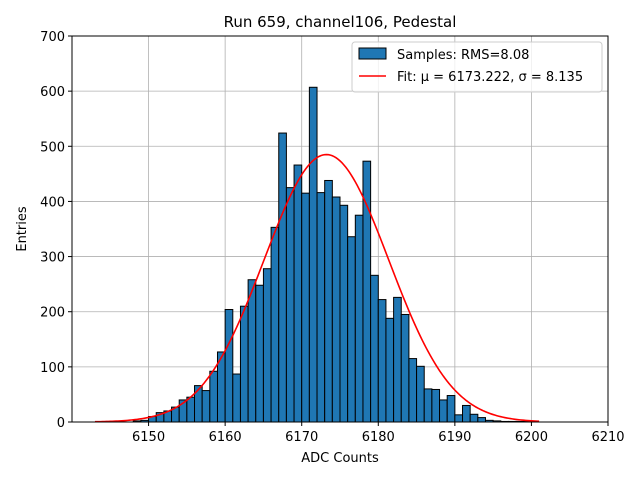  What do you see at coordinates (340, 458) in the screenshot?
I see `x-axis-label: ADC Counts` at bounding box center [340, 458].